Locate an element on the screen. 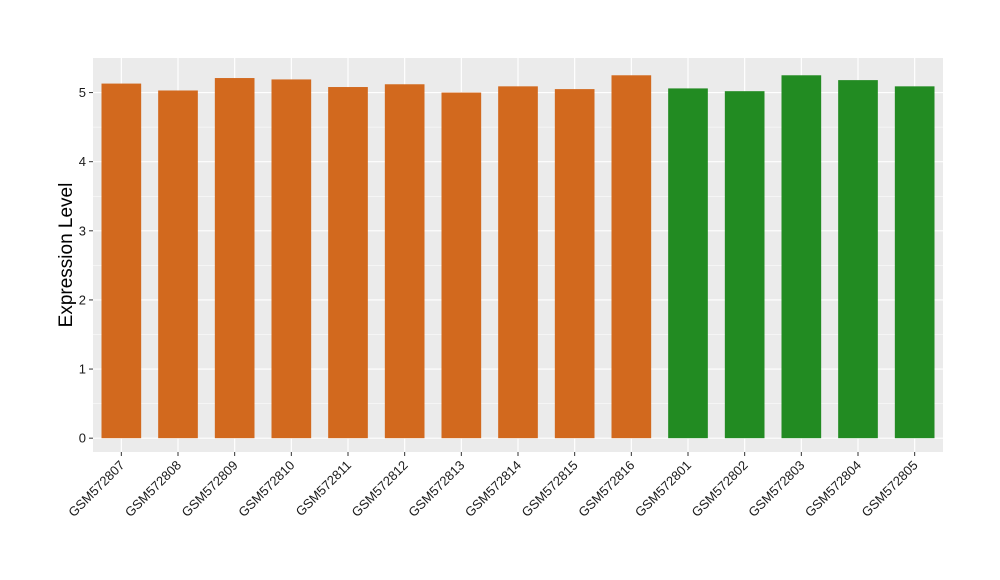  x-tick-label: GSM572805 is located at coordinates (890, 489).